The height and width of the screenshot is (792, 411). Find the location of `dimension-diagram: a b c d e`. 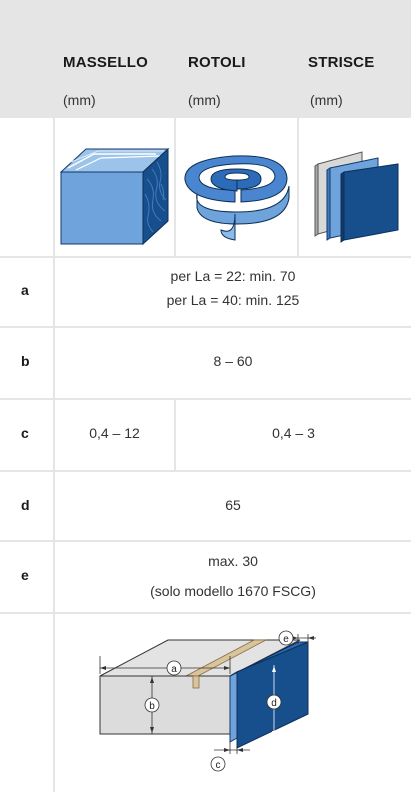

dimension-diagram: a b c d e is located at coordinates (207, 701).